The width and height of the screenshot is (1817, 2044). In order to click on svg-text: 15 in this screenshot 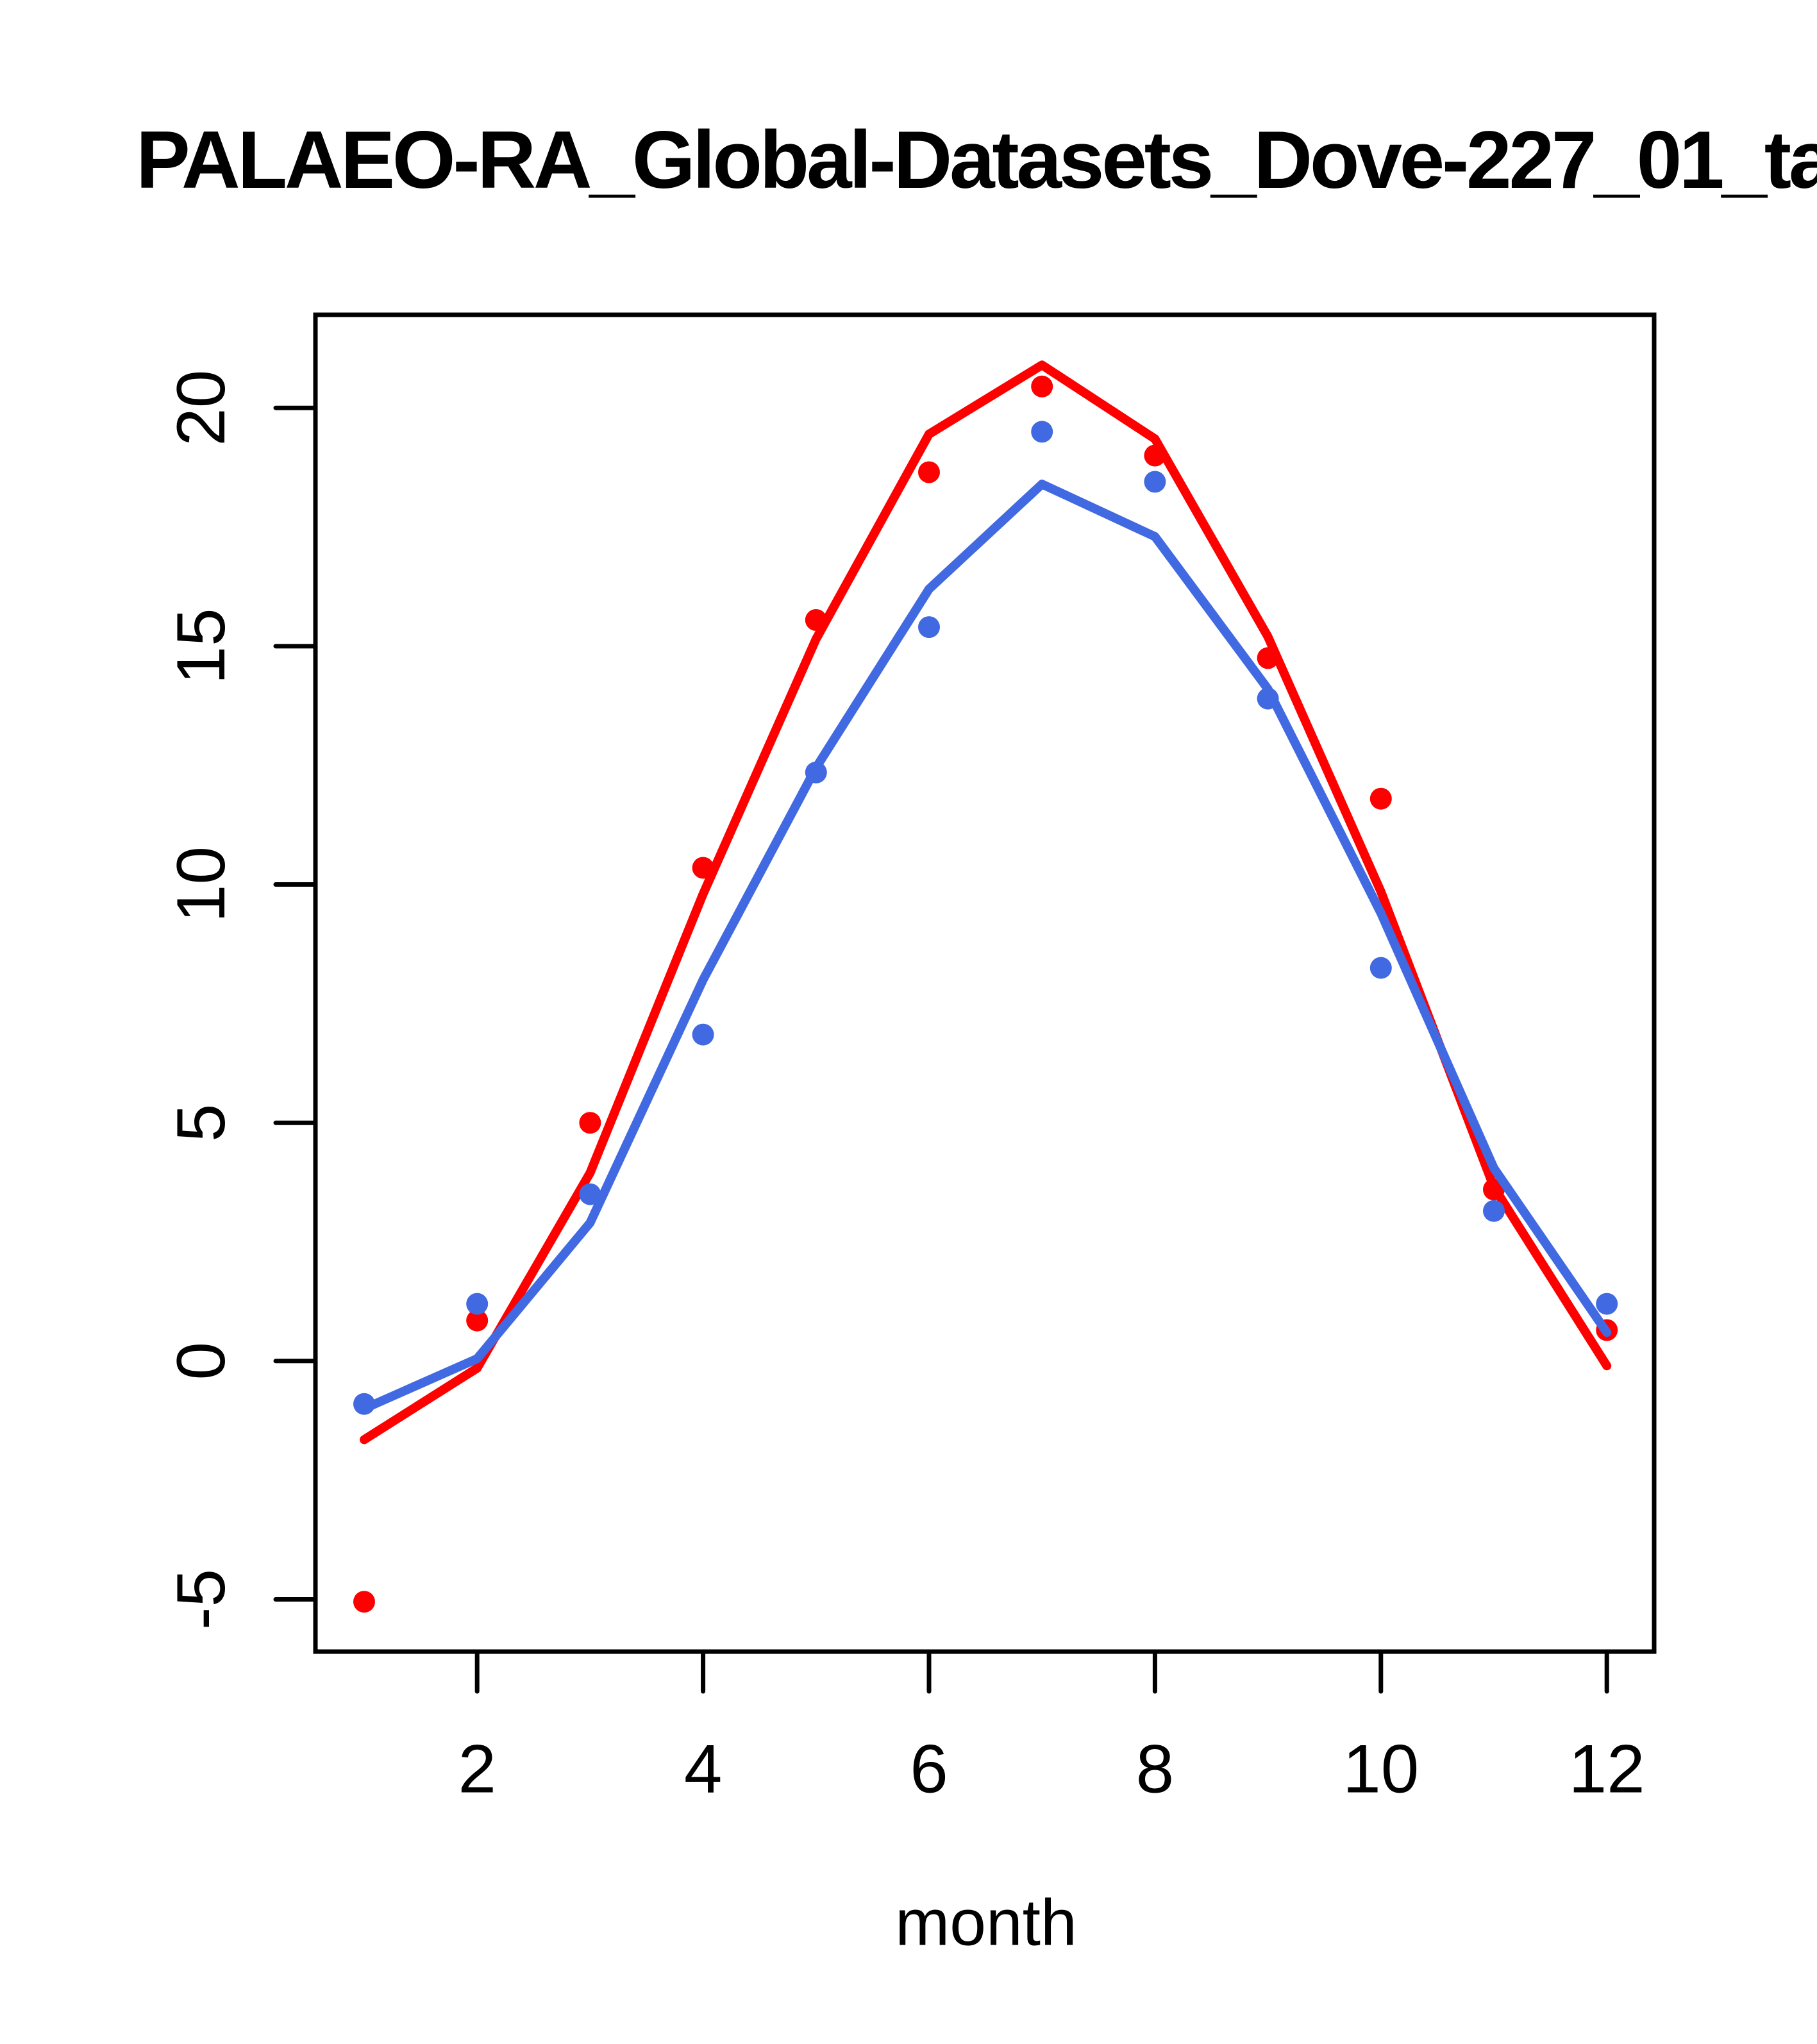, I will do `click(201, 646)`.